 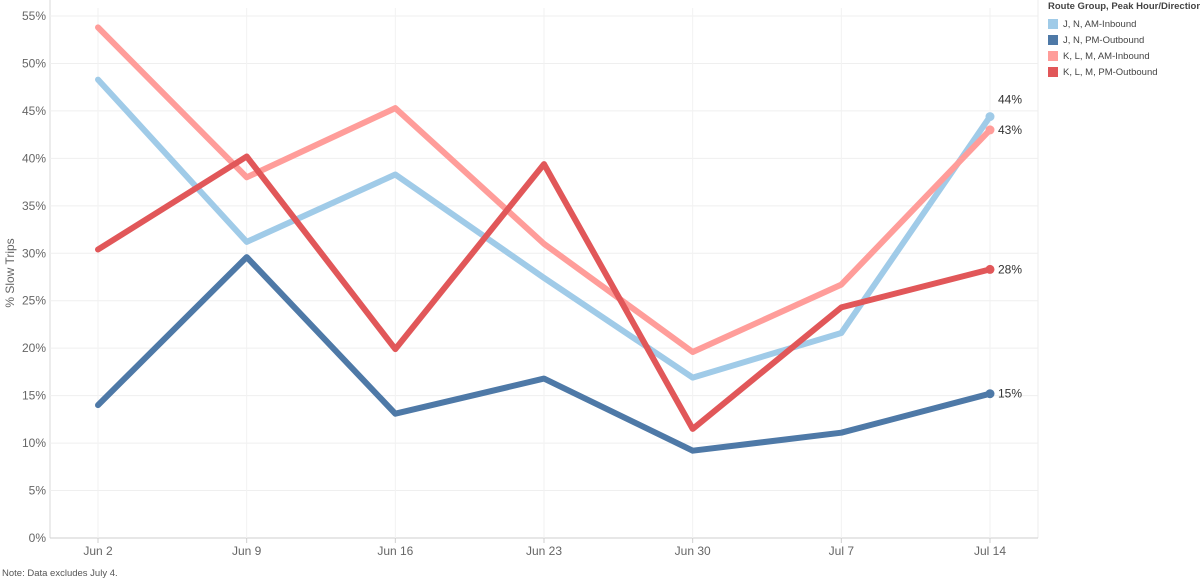 What do you see at coordinates (34, 348) in the screenshot?
I see `y-tick-label: 20%` at bounding box center [34, 348].